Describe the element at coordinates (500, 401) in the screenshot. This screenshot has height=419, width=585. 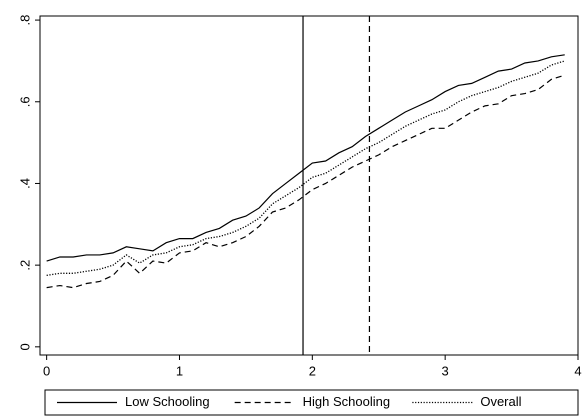
I see `legend-label: Overall` at that location.